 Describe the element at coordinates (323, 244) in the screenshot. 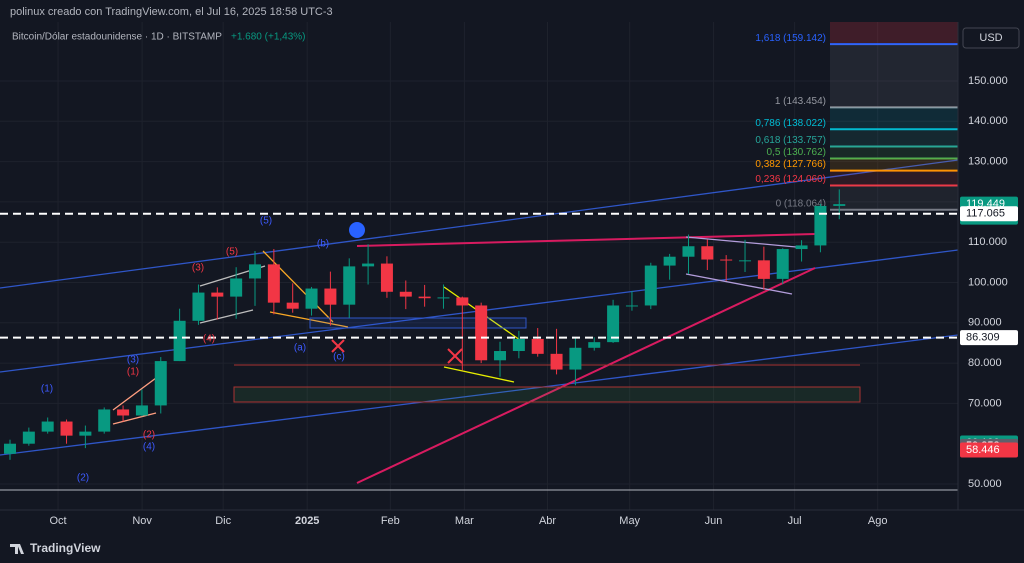

I see `wave-label: (b)` at that location.